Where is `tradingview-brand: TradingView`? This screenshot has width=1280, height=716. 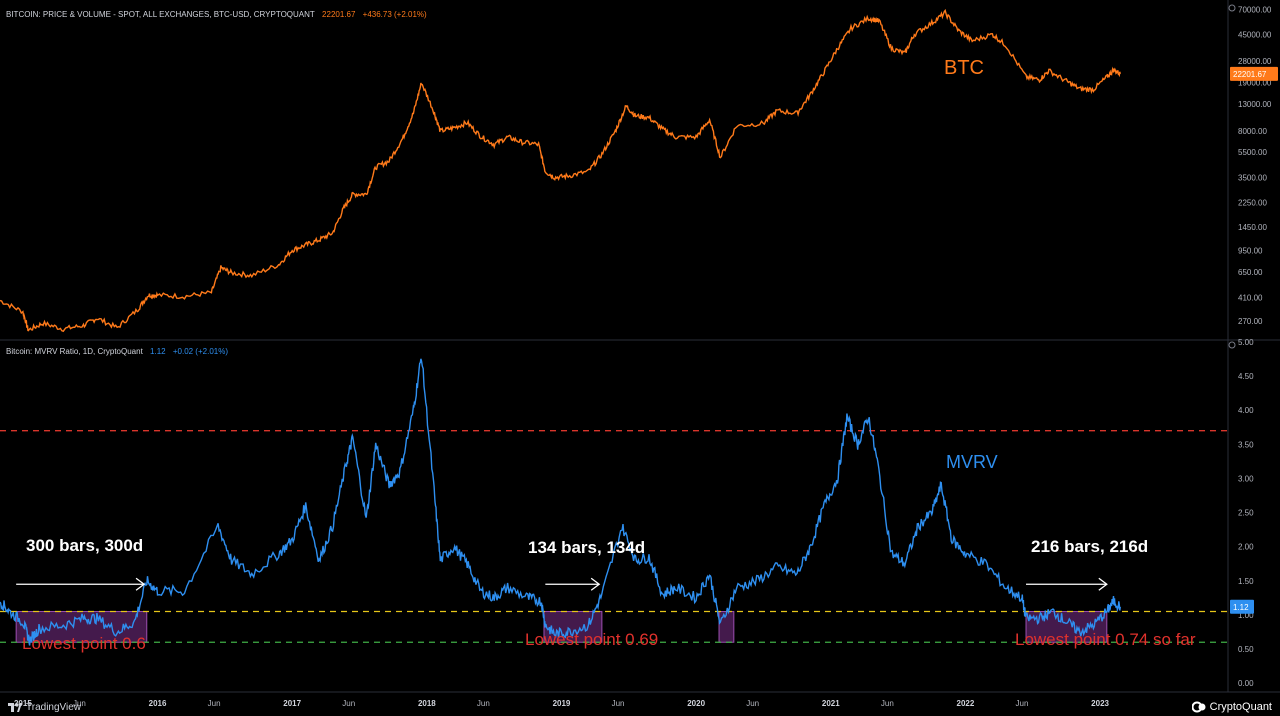
tradingview-brand: TradingView is located at coordinates (44, 707).